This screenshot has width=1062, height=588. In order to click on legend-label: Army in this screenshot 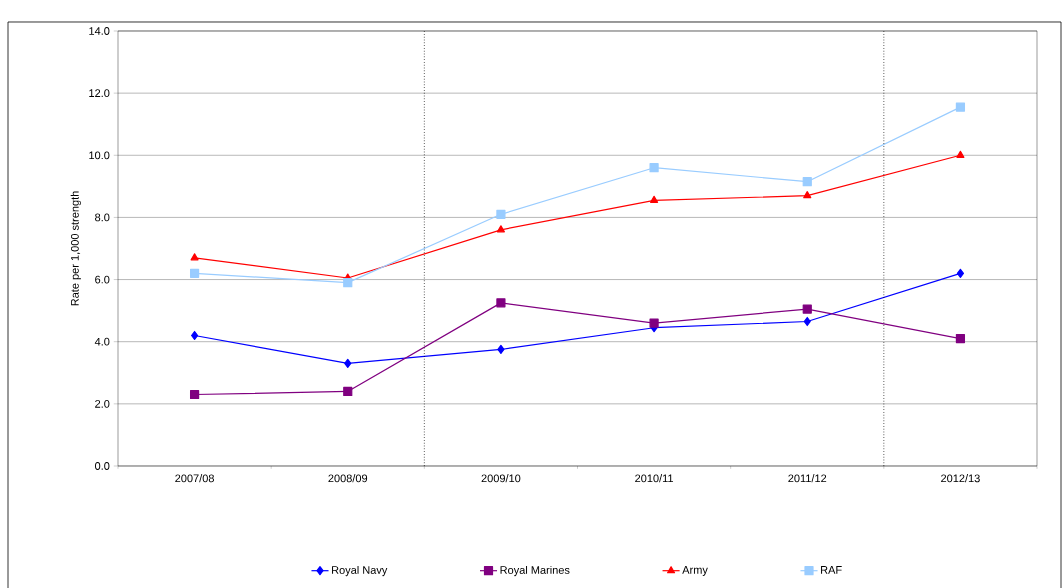, I will do `click(695, 571)`.